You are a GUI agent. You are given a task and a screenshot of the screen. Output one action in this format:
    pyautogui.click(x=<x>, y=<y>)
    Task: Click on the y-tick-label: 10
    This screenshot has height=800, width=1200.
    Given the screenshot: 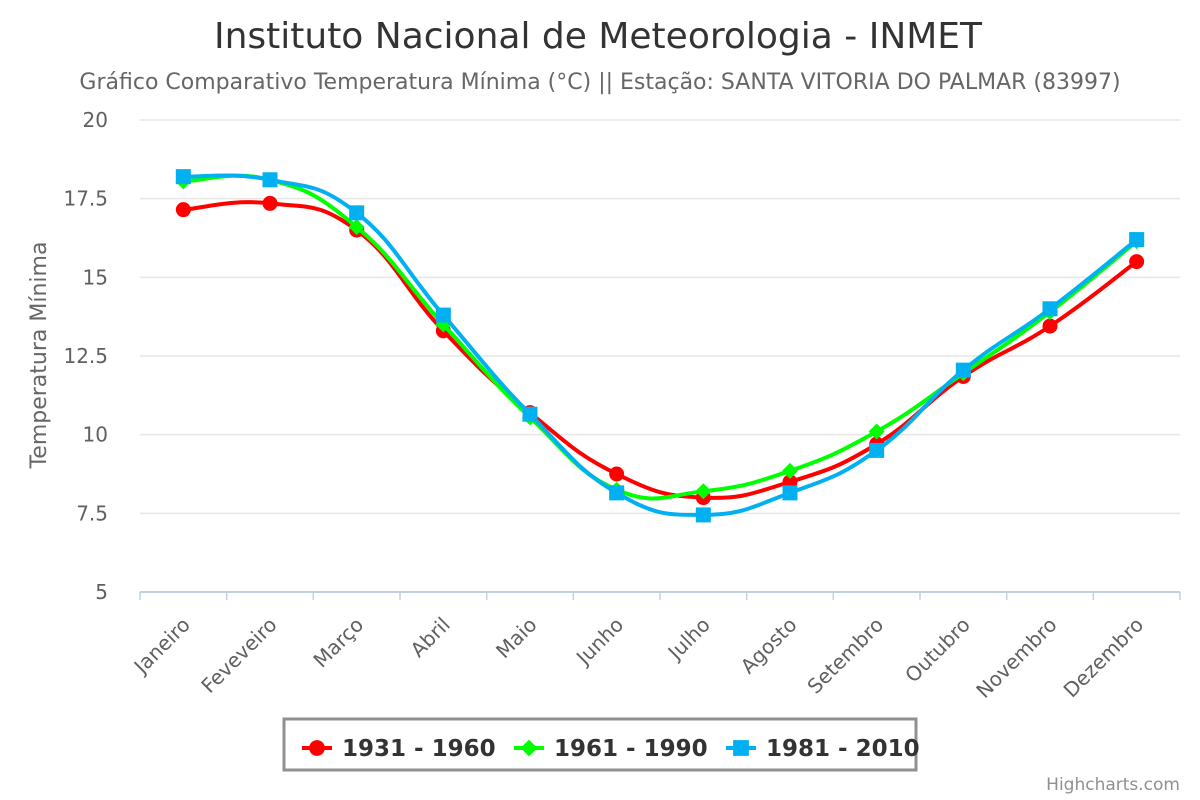 What is the action you would take?
    pyautogui.click(x=95, y=435)
    